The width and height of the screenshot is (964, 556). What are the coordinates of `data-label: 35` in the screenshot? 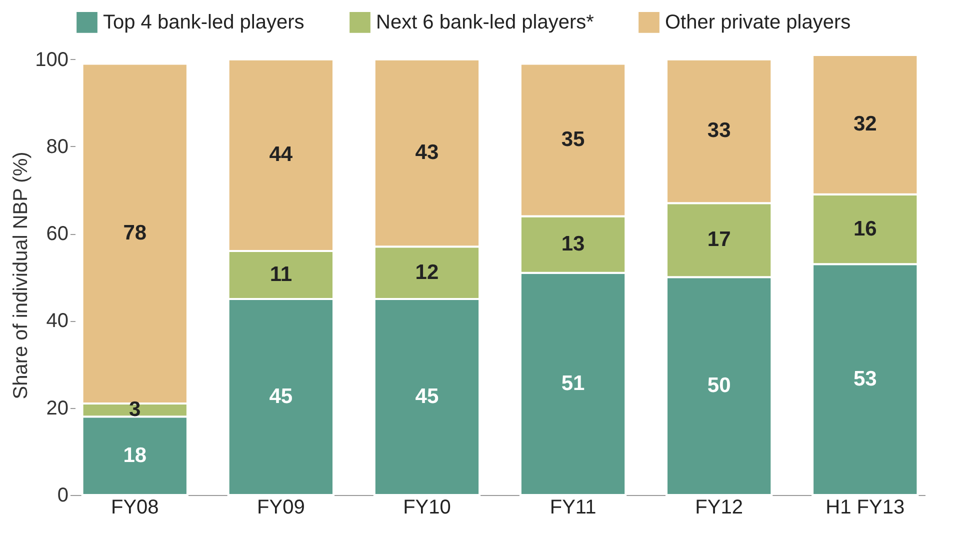 It's located at (573, 139).